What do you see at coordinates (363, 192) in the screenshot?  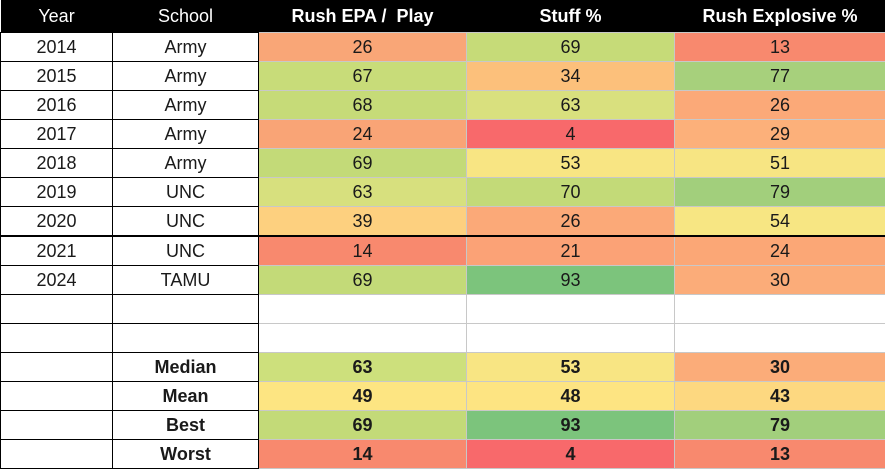 I see `epa-cell: 63` at bounding box center [363, 192].